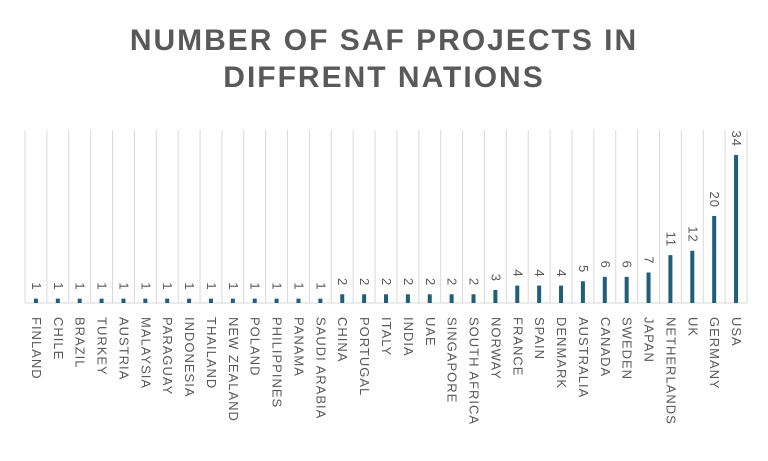 This screenshot has height=461, width=768. Describe the element at coordinates (167, 300) in the screenshot. I see `bar-paraguay` at that location.